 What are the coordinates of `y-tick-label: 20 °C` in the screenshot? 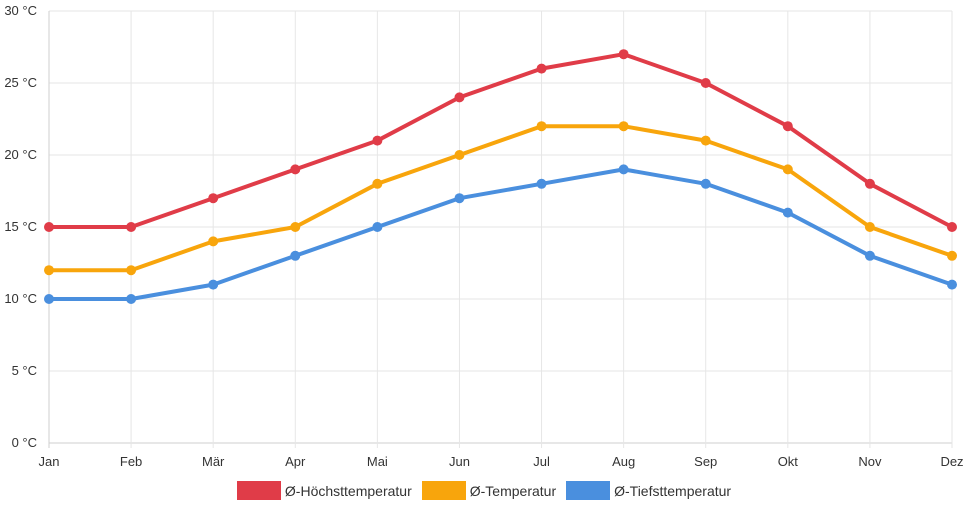 It's located at (20, 154).